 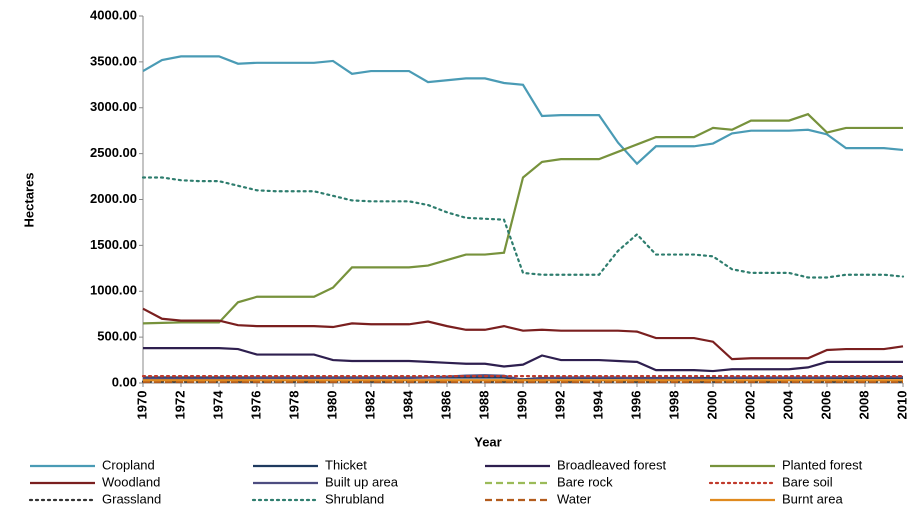 What do you see at coordinates (673, 405) in the screenshot?
I see `x-tick-label: 1998` at bounding box center [673, 405].